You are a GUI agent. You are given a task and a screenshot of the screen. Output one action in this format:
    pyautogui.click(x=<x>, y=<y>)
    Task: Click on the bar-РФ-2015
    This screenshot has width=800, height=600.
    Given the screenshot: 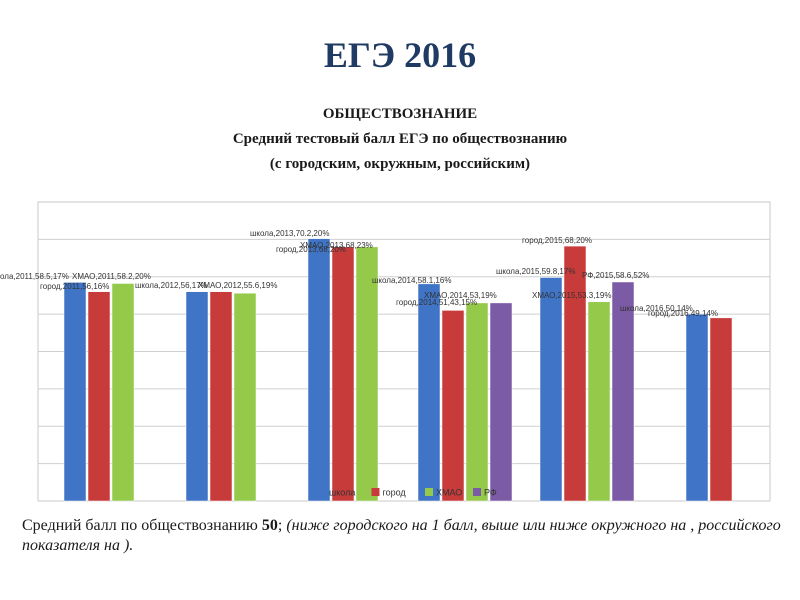 What is the action you would take?
    pyautogui.click(x=623, y=391)
    